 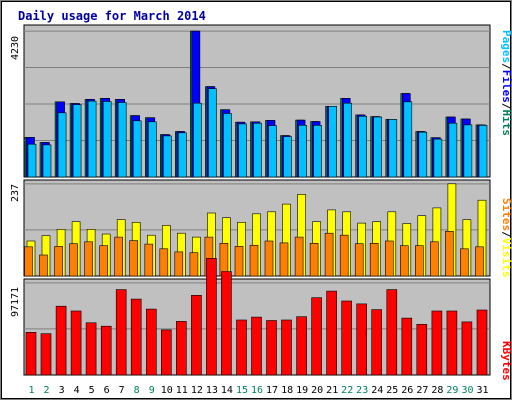 What do you see at coordinates (287, 390) in the screenshot?
I see `x-tick-label-18: 18` at bounding box center [287, 390].